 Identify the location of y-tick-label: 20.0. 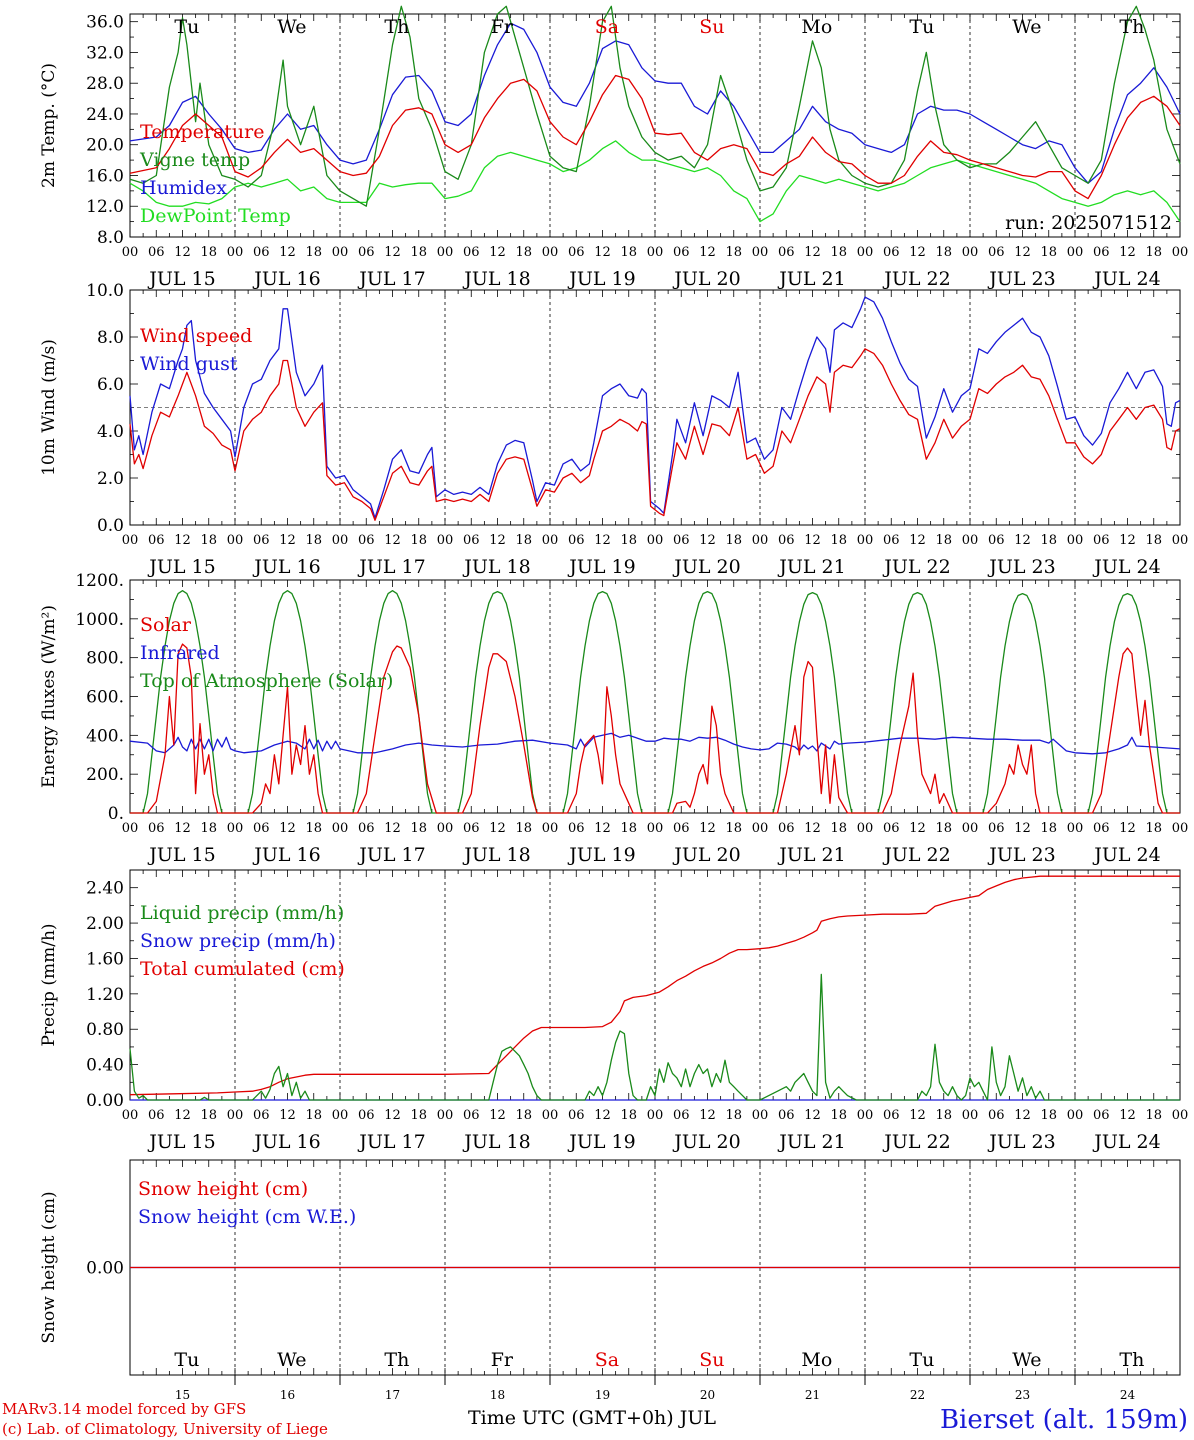
(105, 146).